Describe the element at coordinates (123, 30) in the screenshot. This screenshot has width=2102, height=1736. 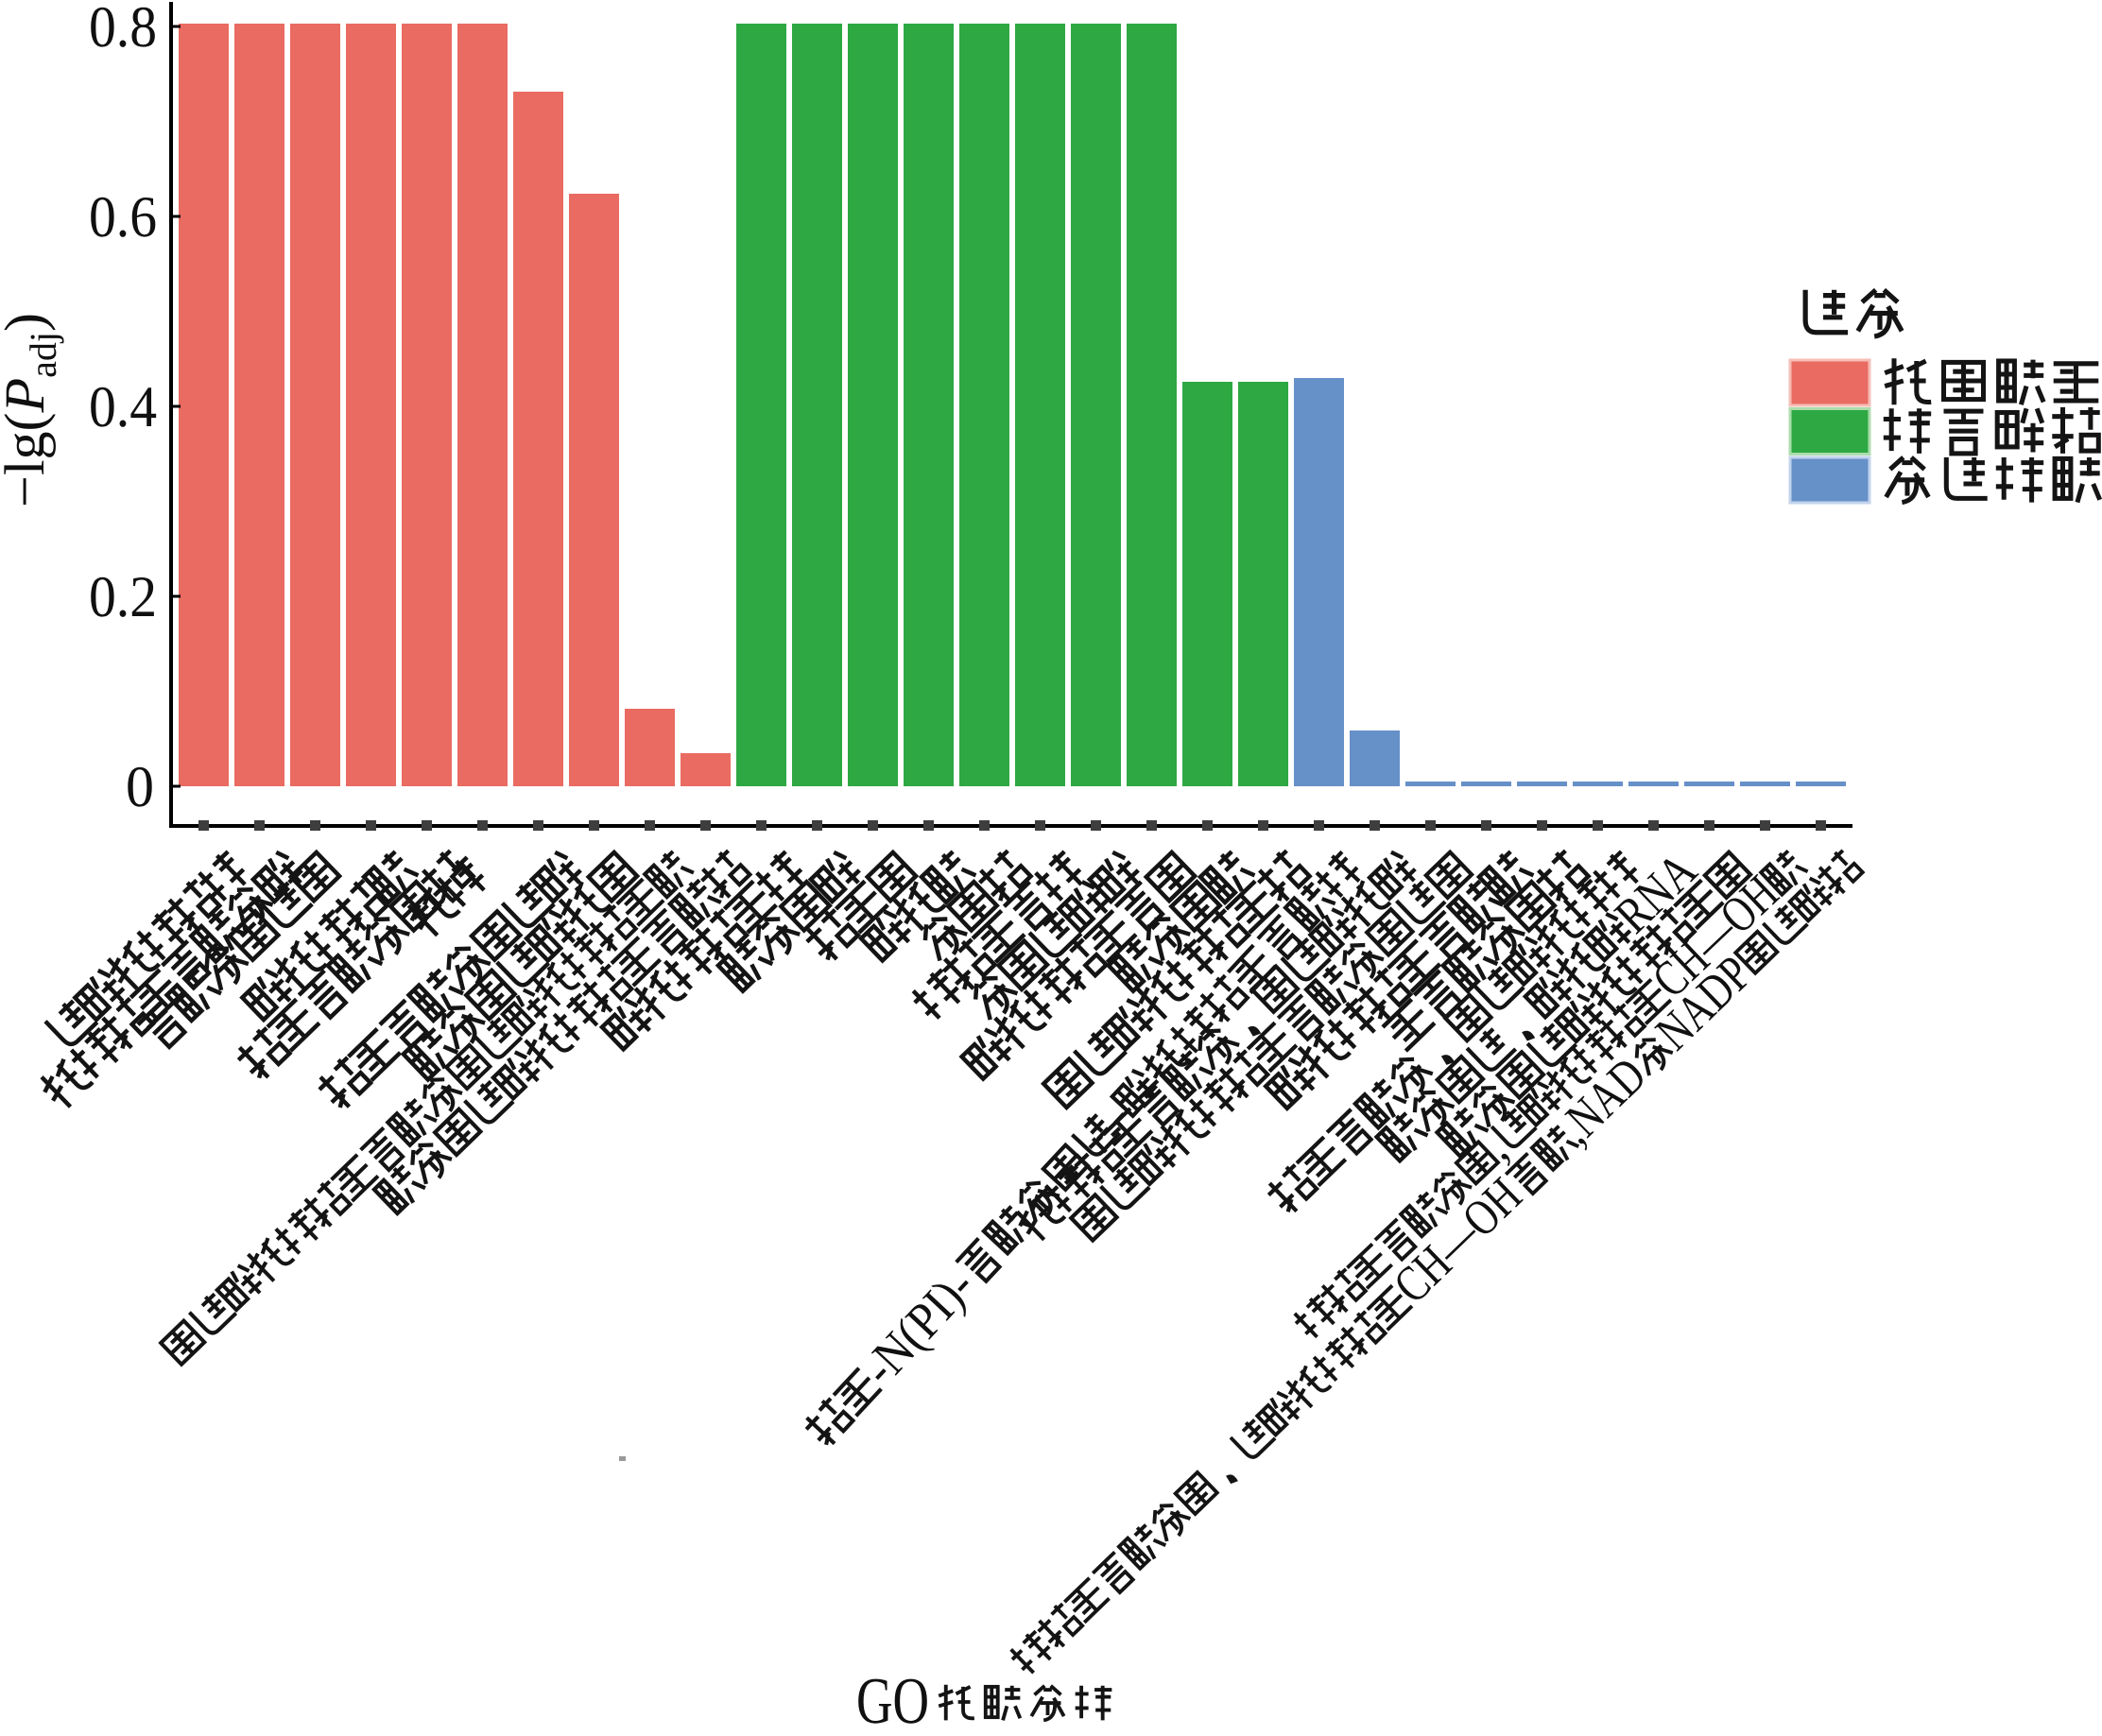
I see `svg-text: 0.8` at that location.